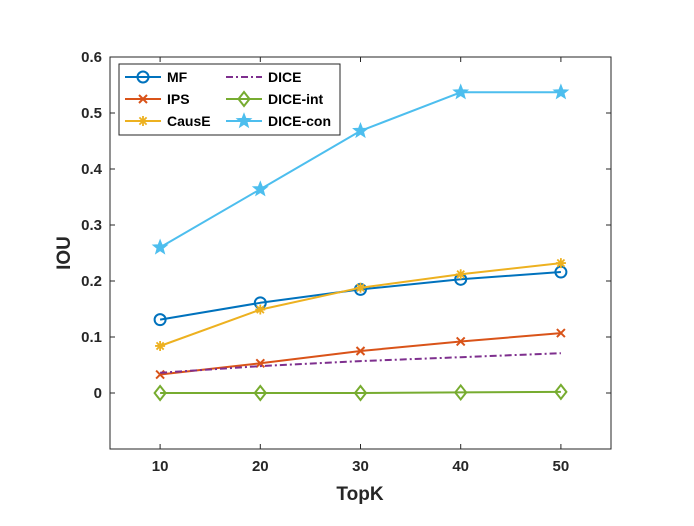 This screenshot has height=526, width=694. I want to click on legend-item: DICE, so click(263, 77).